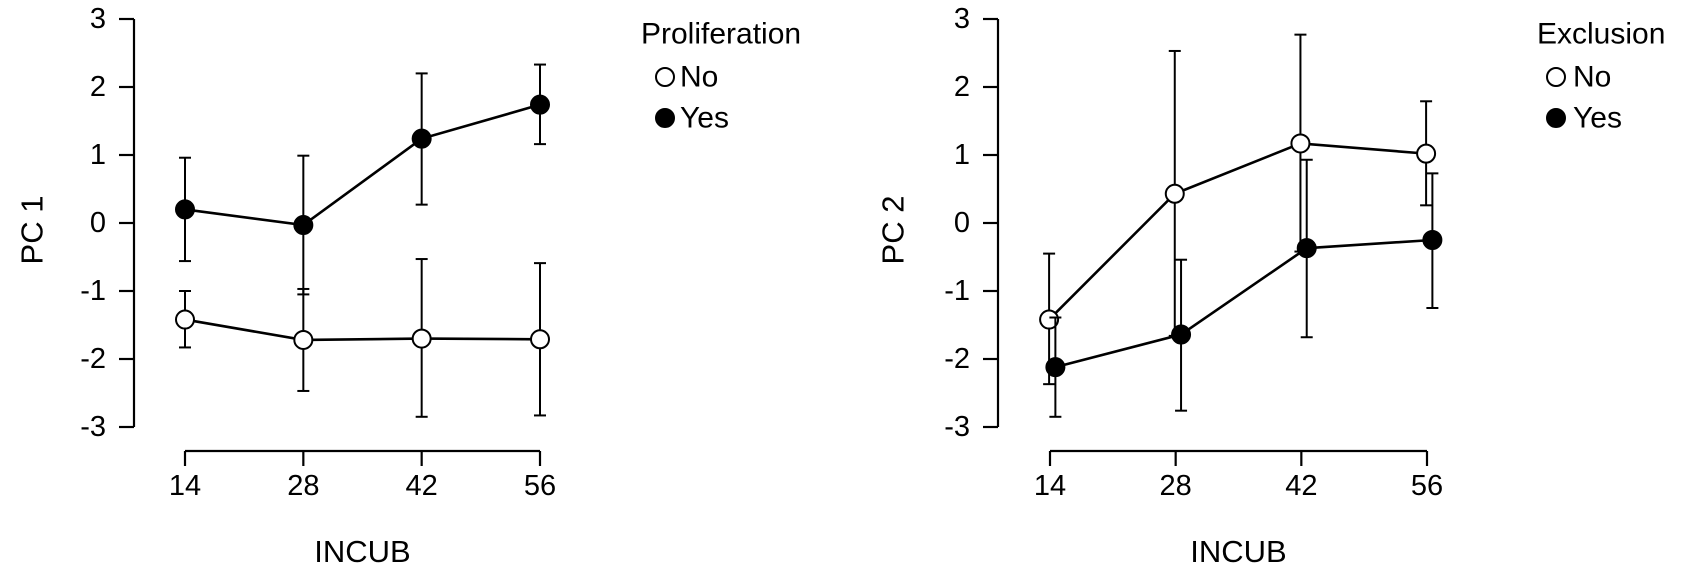  Describe the element at coordinates (721, 34) in the screenshot. I see `legend-title: Proliferation` at that location.